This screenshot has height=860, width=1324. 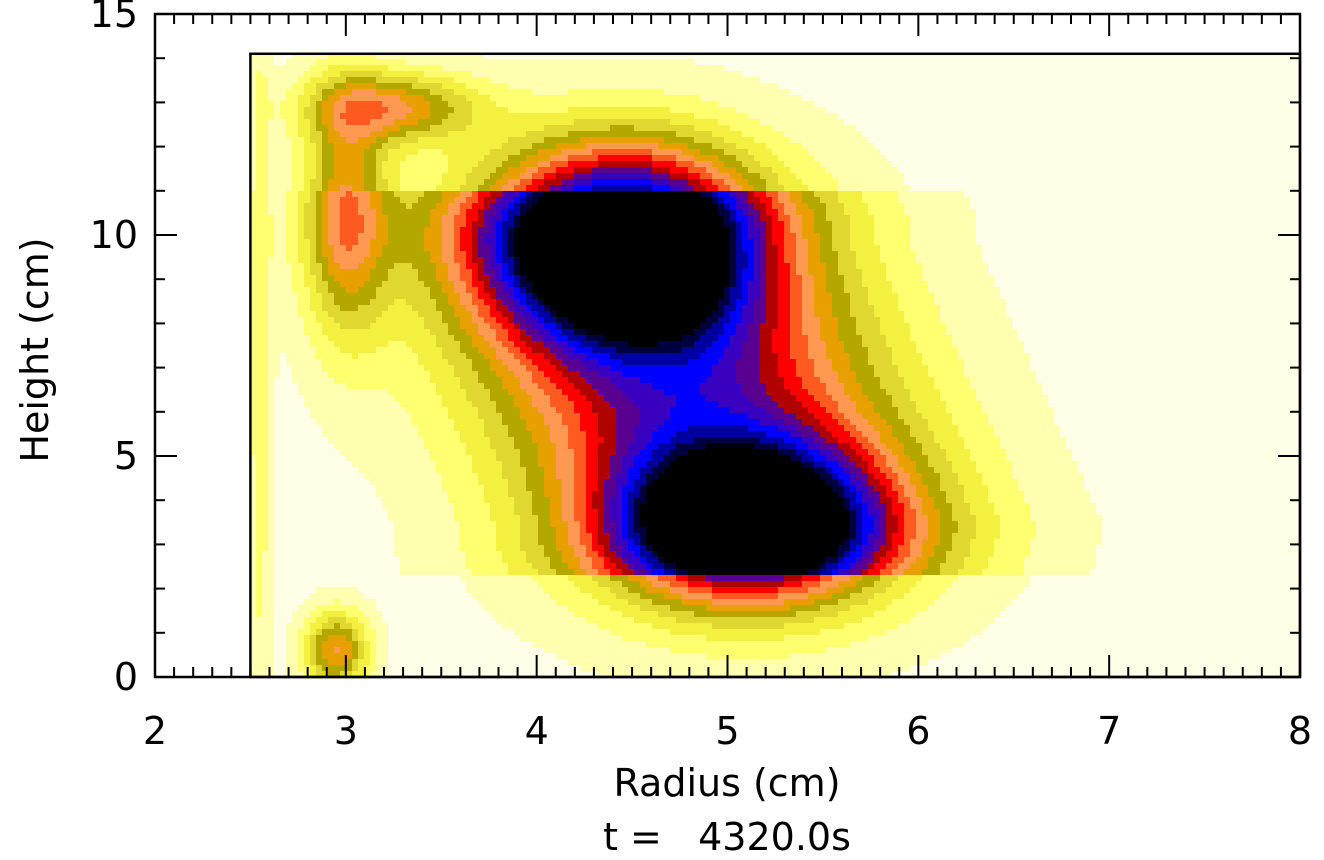 I want to click on y-axis-title: Height (cm), so click(x=35, y=349).